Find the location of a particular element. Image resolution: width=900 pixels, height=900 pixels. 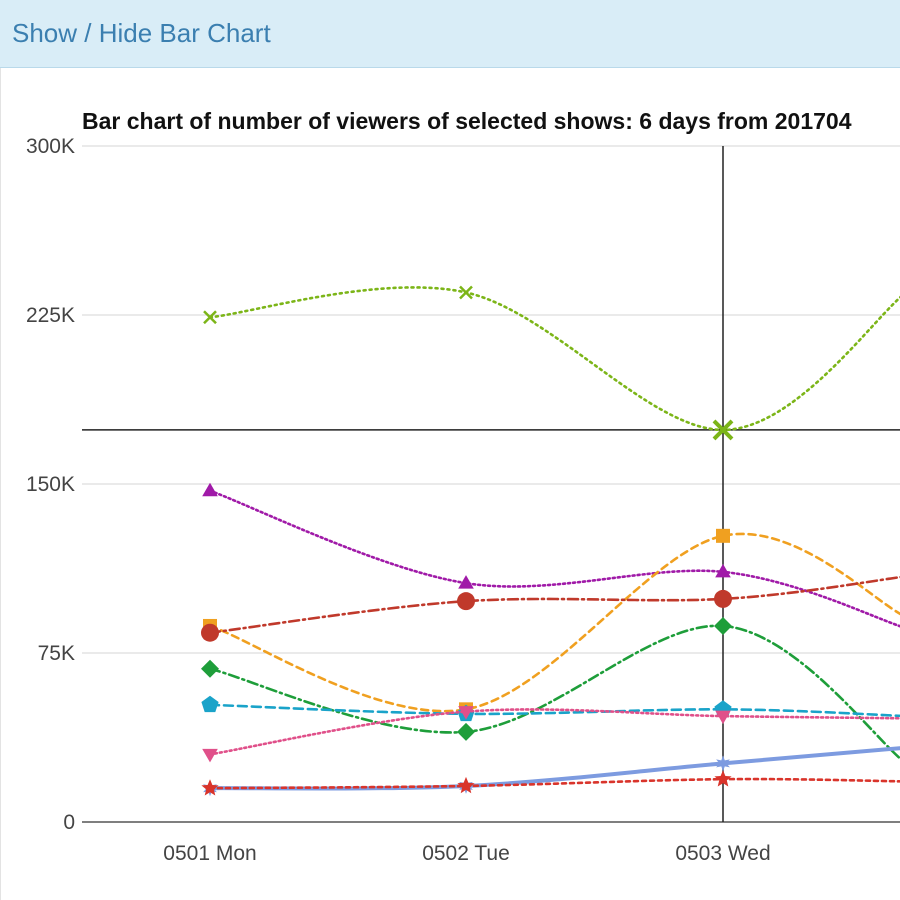

x-tick-label: 0503 Wed is located at coordinates (722, 853).